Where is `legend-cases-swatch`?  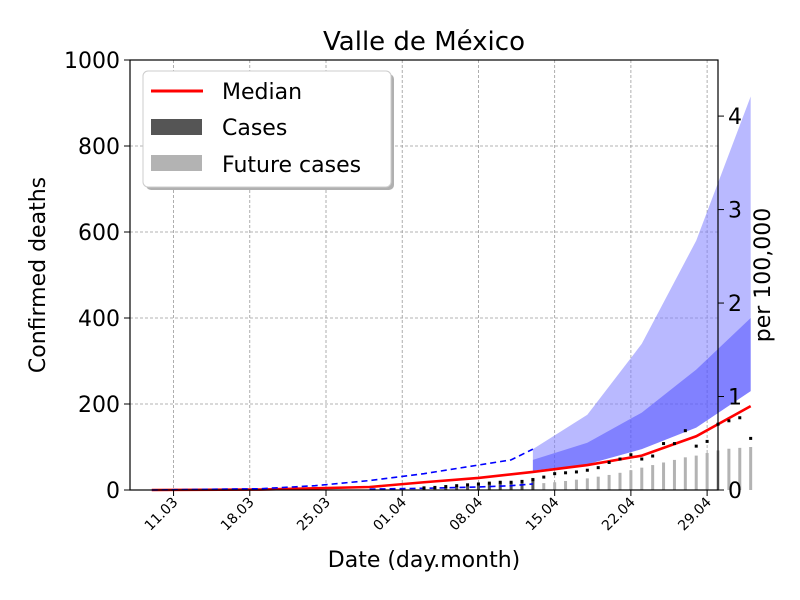 legend-cases-swatch is located at coordinates (176, 127).